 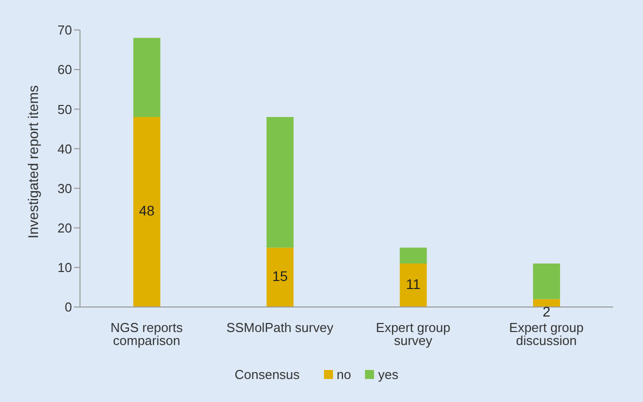 What do you see at coordinates (65, 188) in the screenshot?
I see `y-tick-label: 30` at bounding box center [65, 188].